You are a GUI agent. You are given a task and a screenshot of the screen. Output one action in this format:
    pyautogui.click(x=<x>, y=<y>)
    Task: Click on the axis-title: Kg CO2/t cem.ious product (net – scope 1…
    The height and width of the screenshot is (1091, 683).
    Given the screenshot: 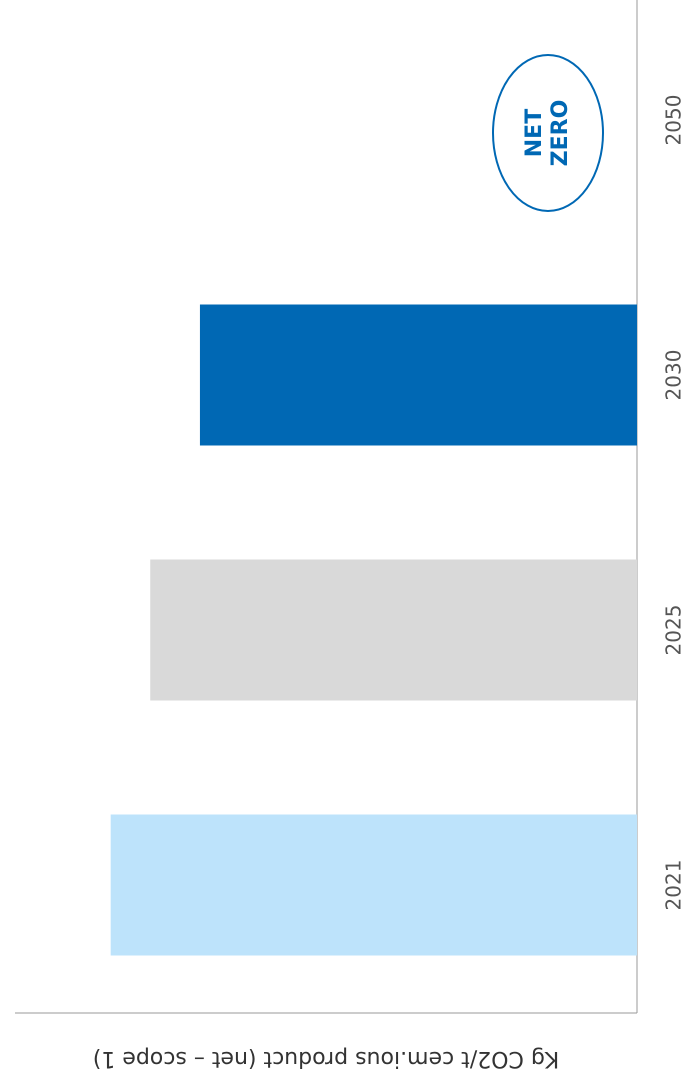 What is the action you would take?
    pyautogui.click(x=326, y=1058)
    